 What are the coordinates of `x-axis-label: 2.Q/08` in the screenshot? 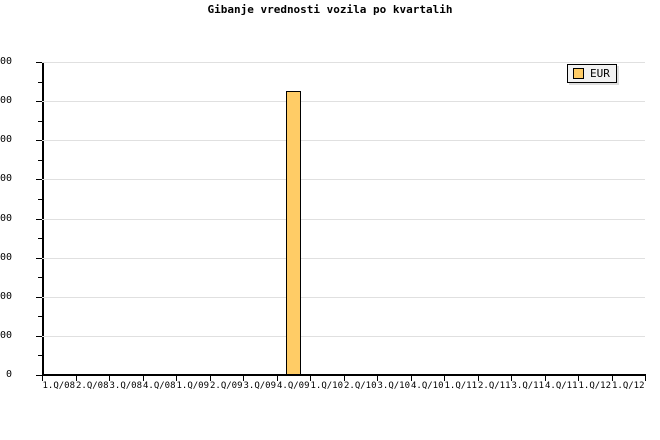 It's located at (92, 386).